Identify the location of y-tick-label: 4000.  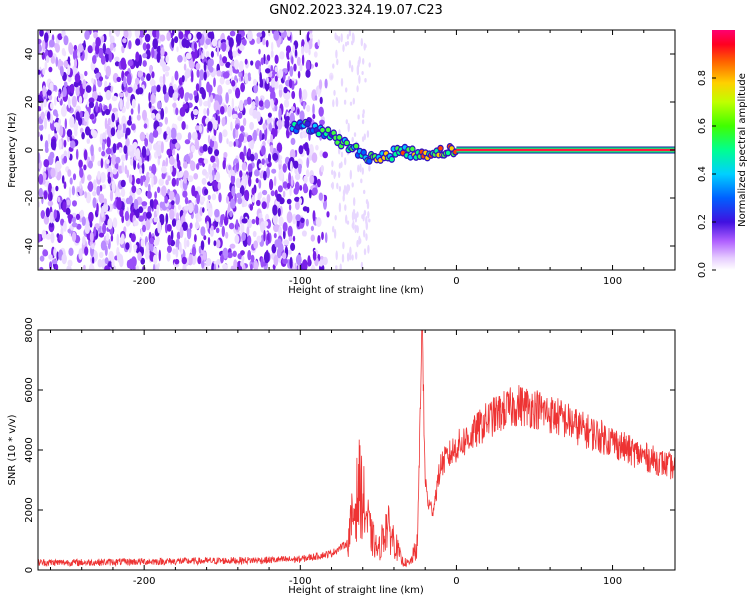
(29, 449).